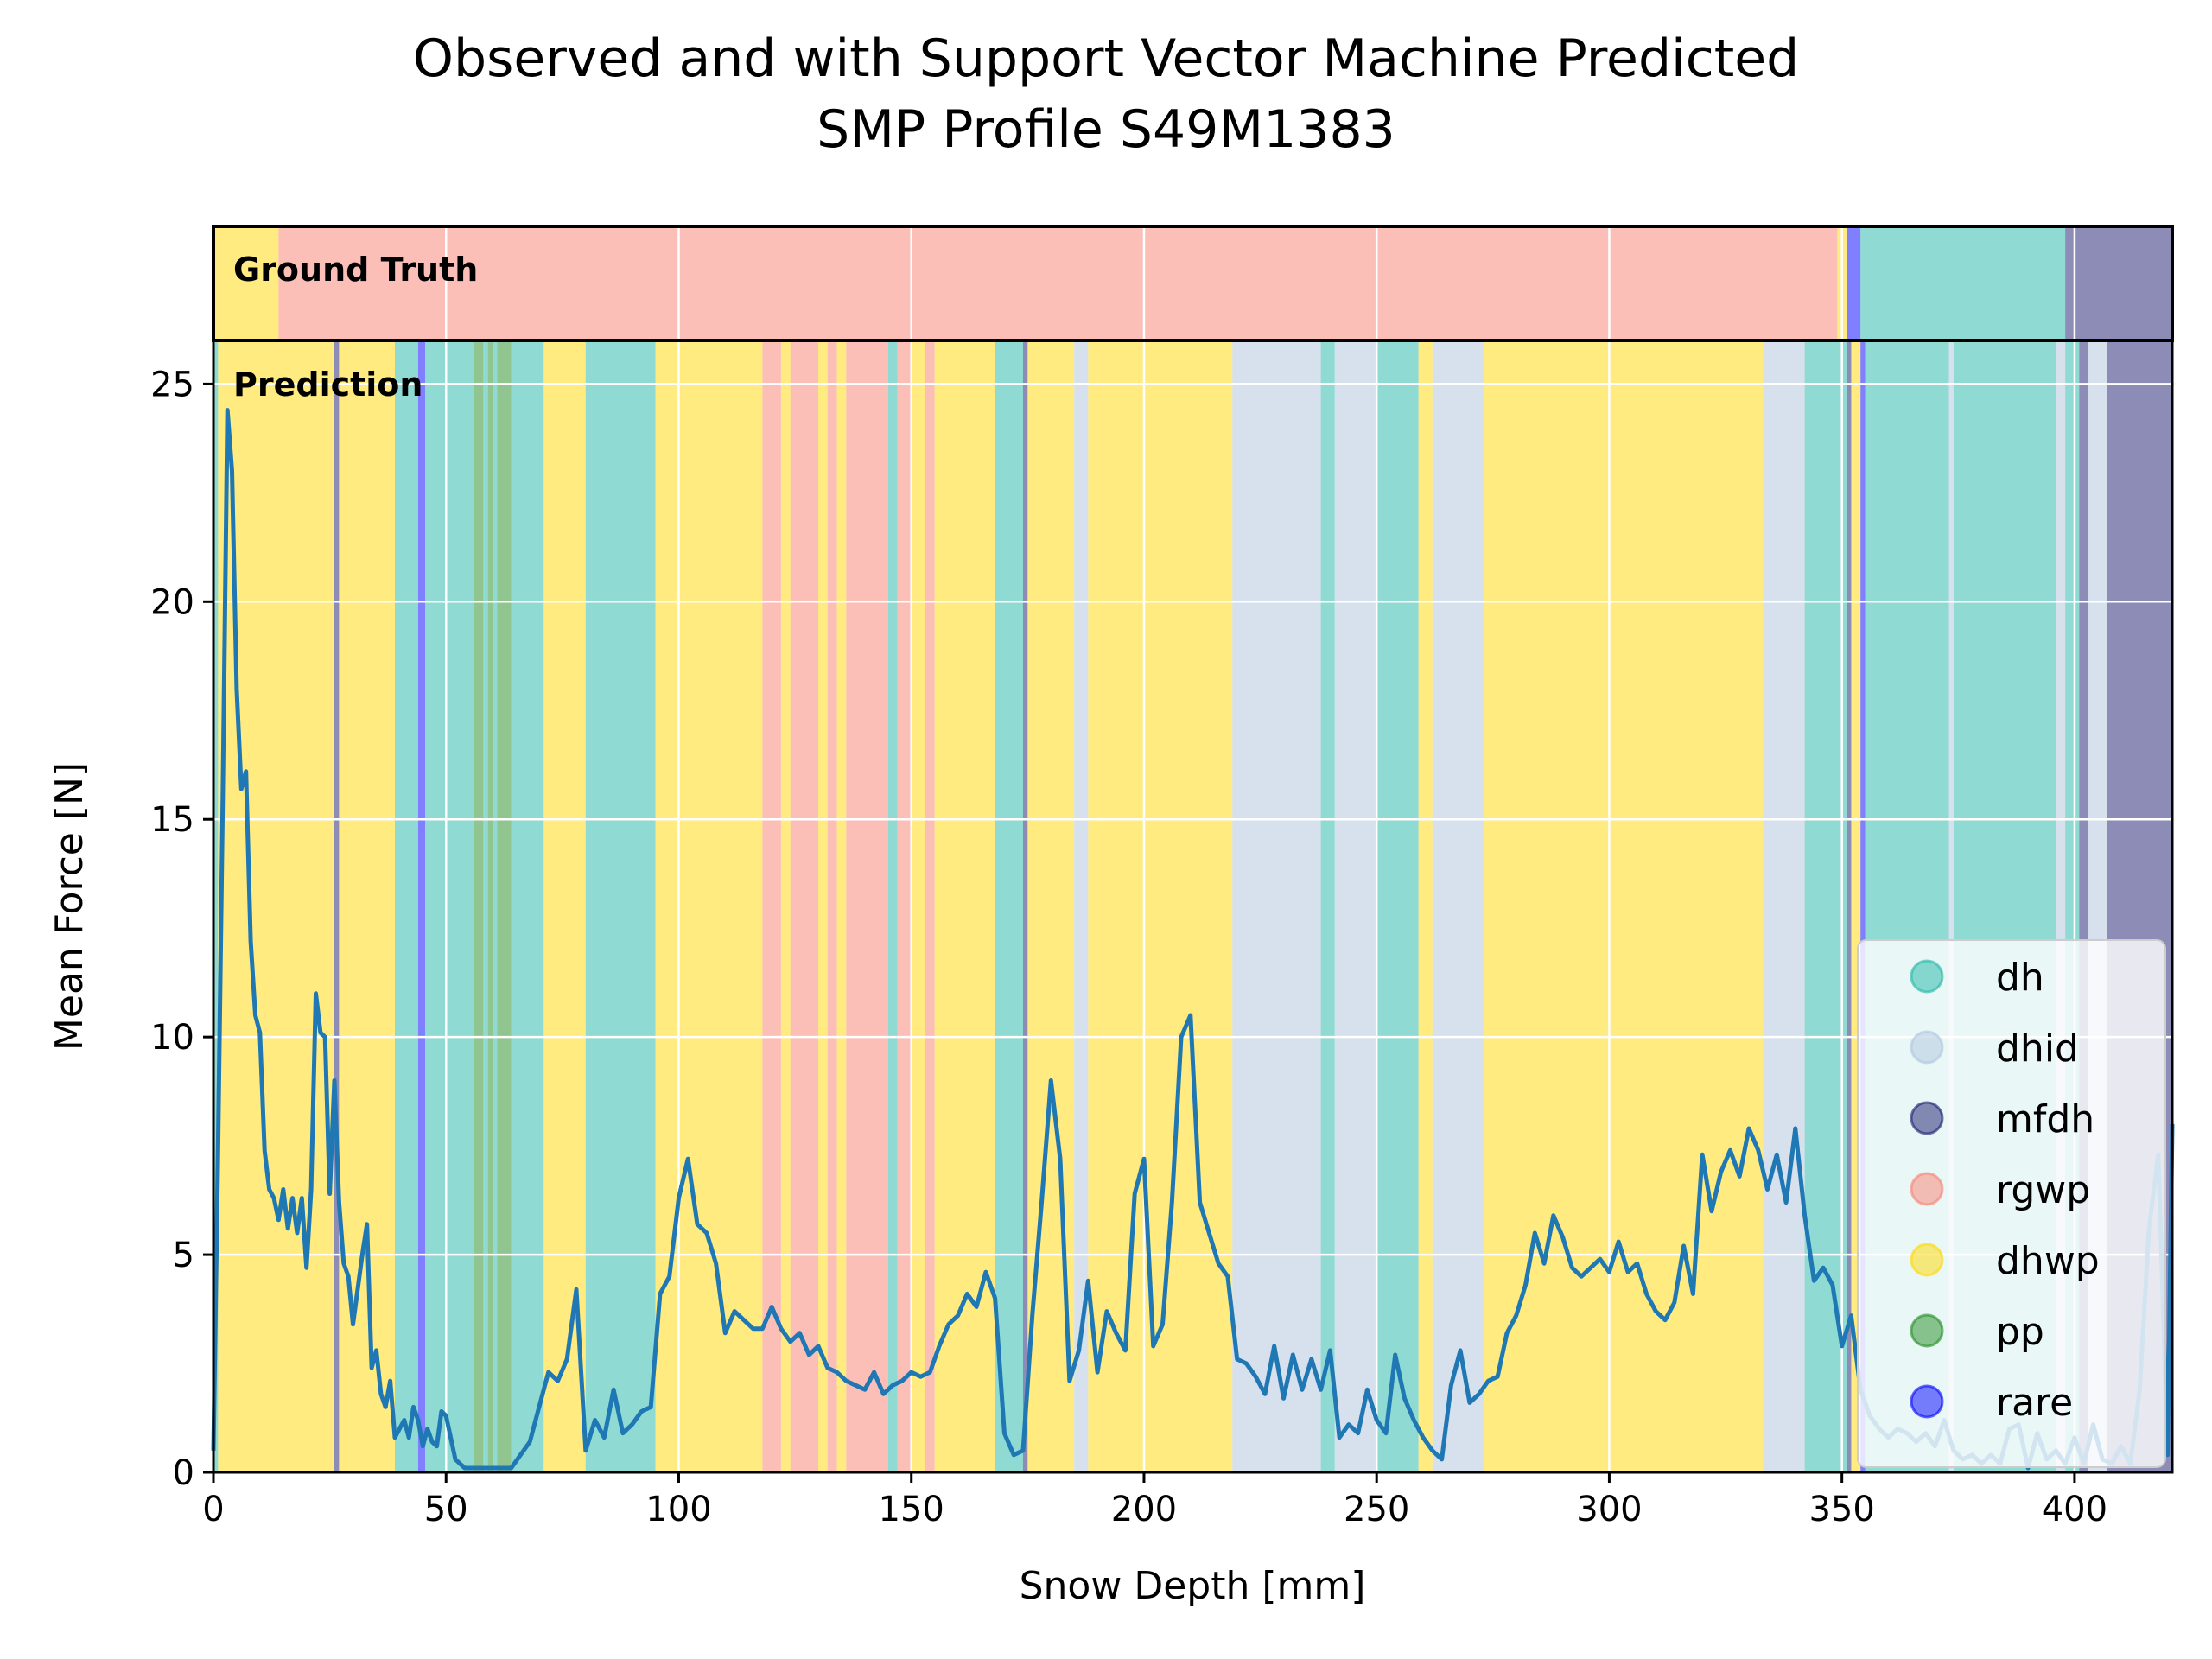  Describe the element at coordinates (1927, 976) in the screenshot. I see `legend-marker-dh` at that location.